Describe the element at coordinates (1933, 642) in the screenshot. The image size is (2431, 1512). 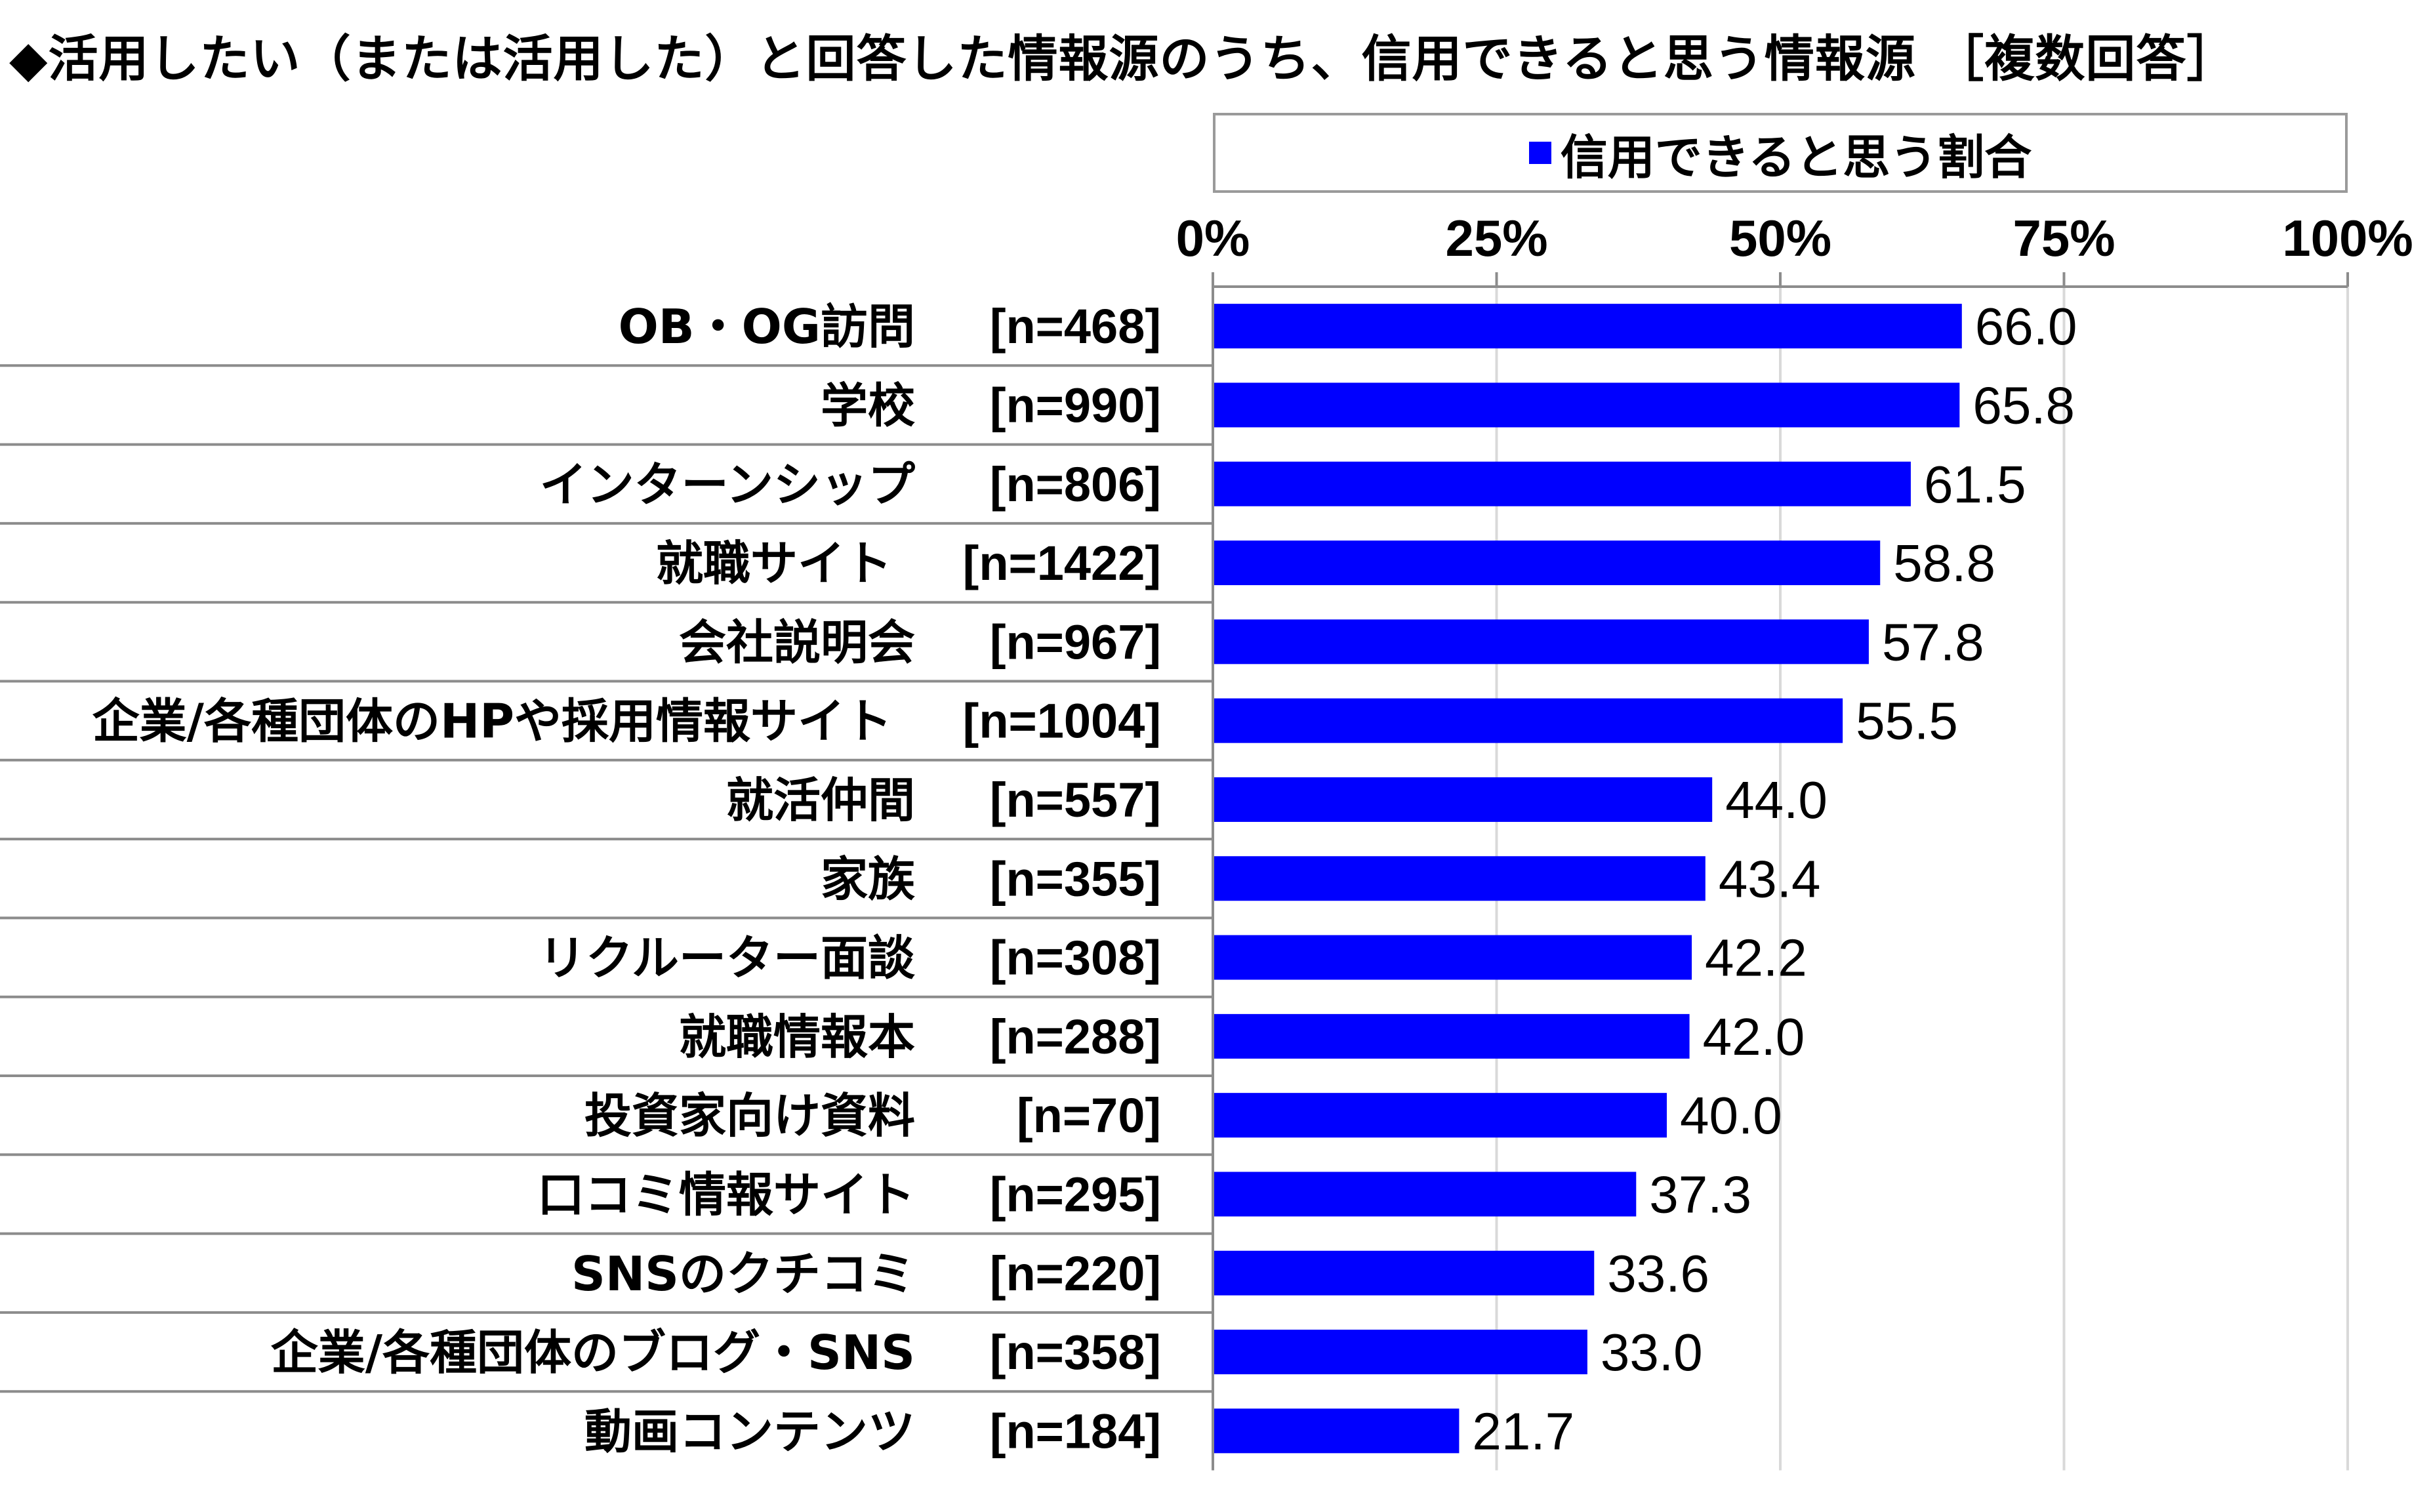
I see `data-label: 57.8` at that location.